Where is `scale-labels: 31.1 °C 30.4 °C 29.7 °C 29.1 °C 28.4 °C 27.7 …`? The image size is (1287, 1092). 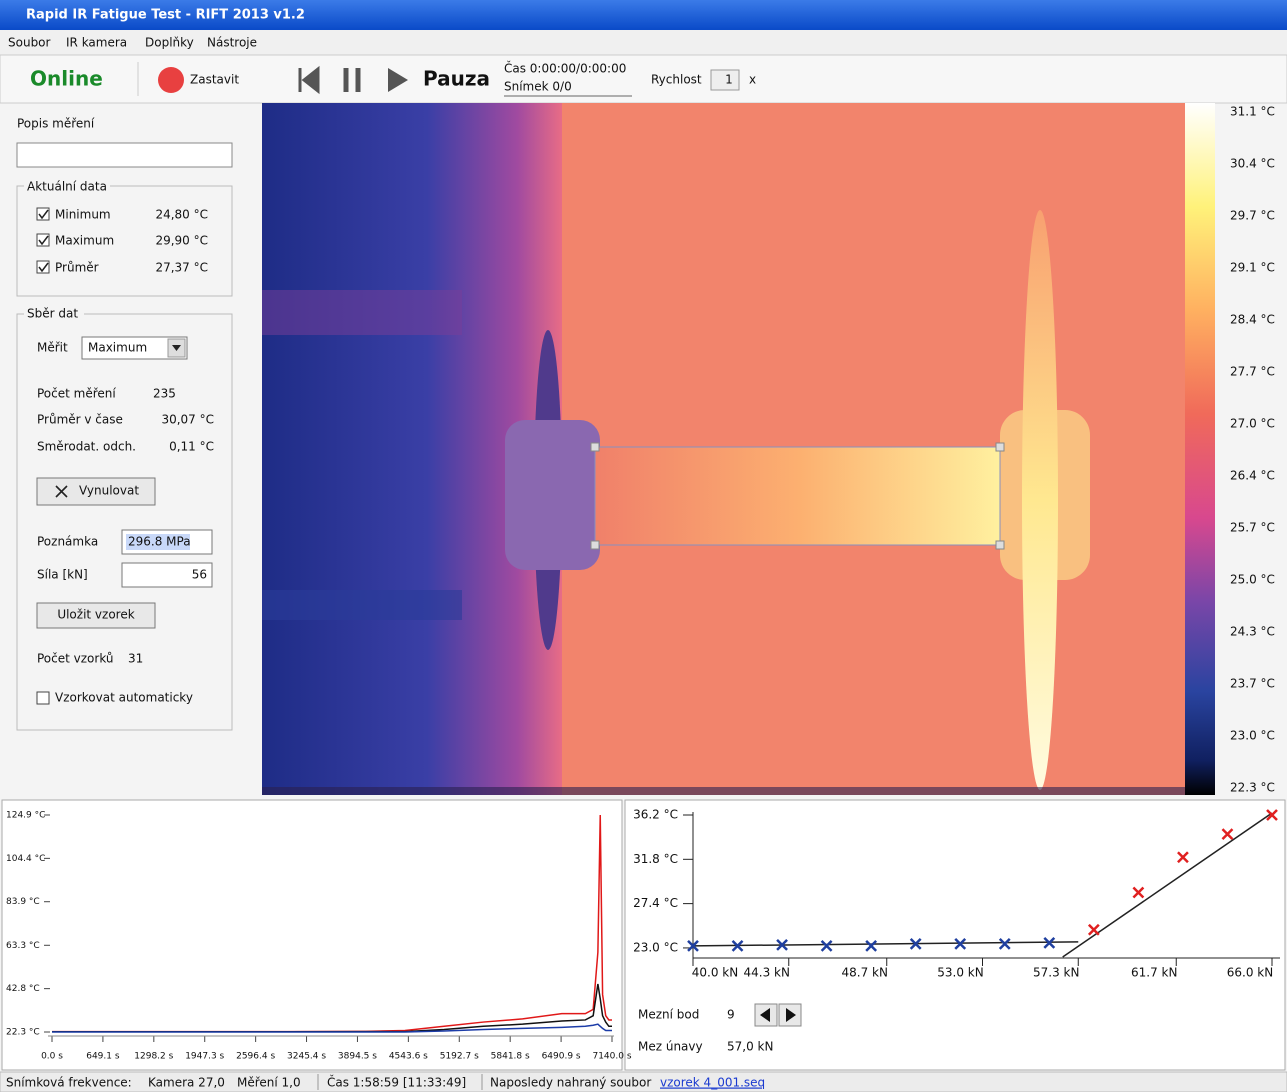 scale-labels: 31.1 °C 30.4 °C 29.7 °C 29.1 °C 28.4 °C 27.7 … is located at coordinates (1252, 450).